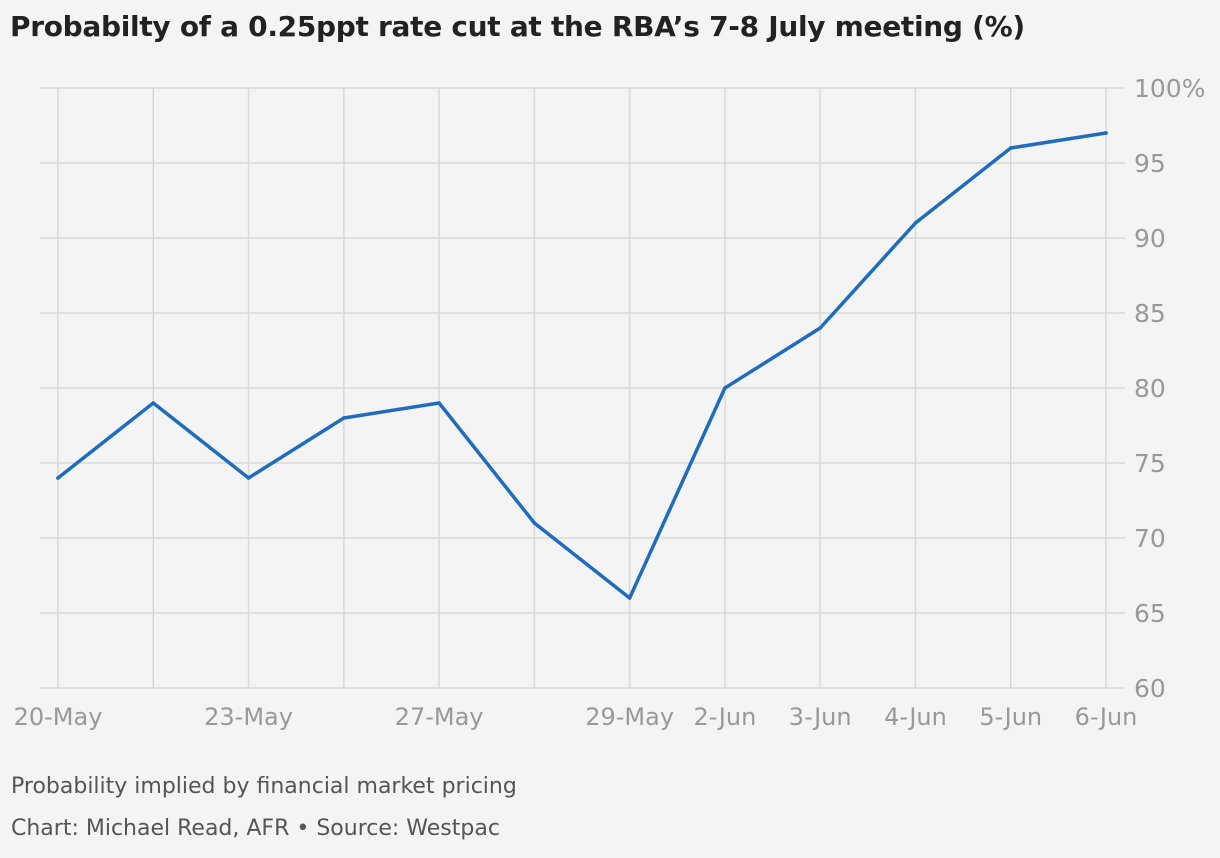 The image size is (1220, 858). What do you see at coordinates (725, 717) in the screenshot?
I see `x-tick-label: 2-Jun` at bounding box center [725, 717].